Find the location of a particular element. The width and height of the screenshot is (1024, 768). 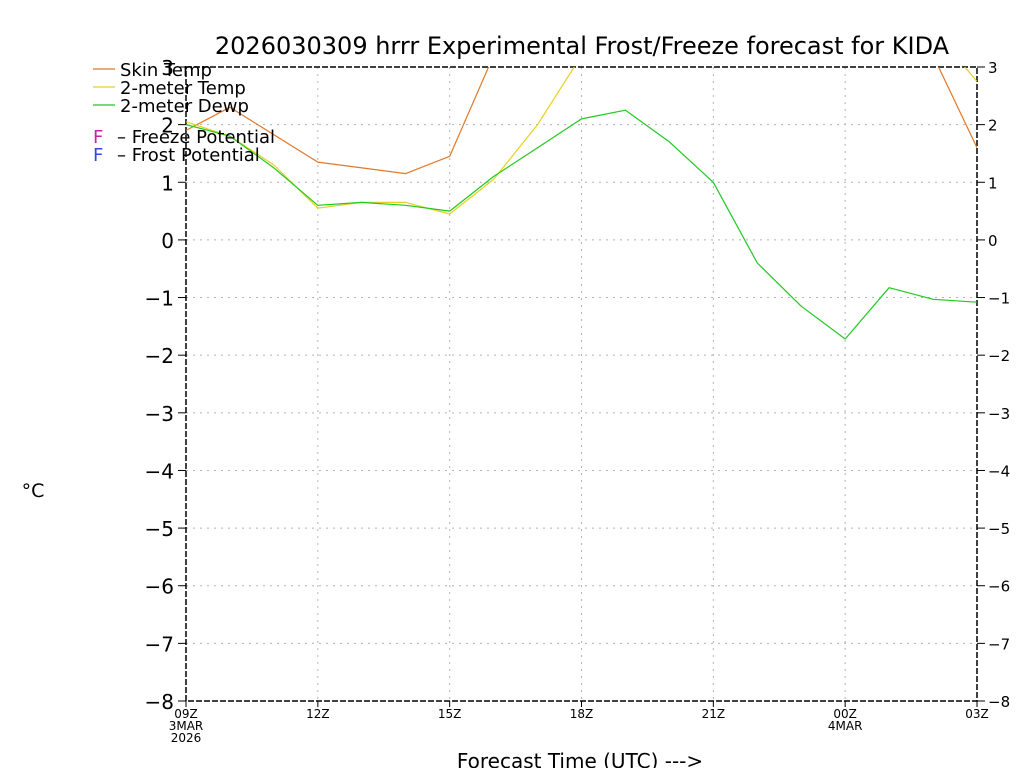

y-tick-label-left: −1 is located at coordinates (159, 299).